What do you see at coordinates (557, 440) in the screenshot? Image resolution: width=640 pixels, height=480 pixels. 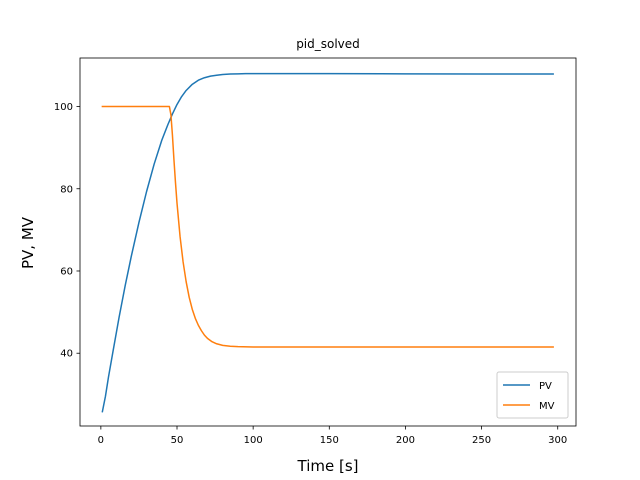 I see `x-tick-label: 300` at bounding box center [557, 440].